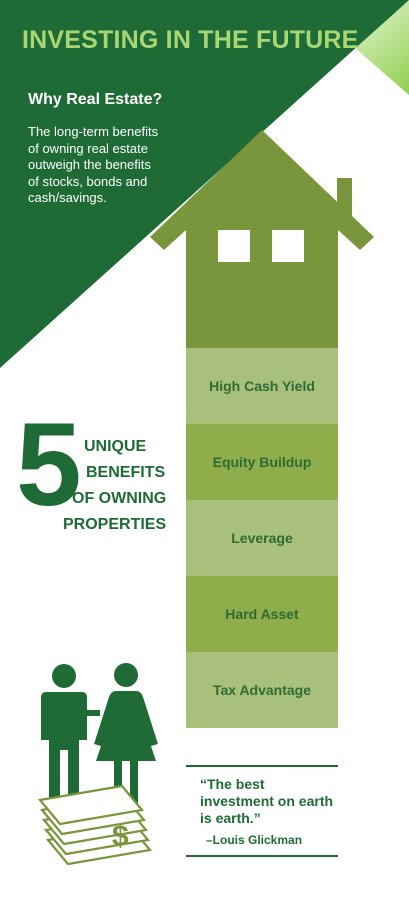  I want to click on house-window-right, so click(288, 246).